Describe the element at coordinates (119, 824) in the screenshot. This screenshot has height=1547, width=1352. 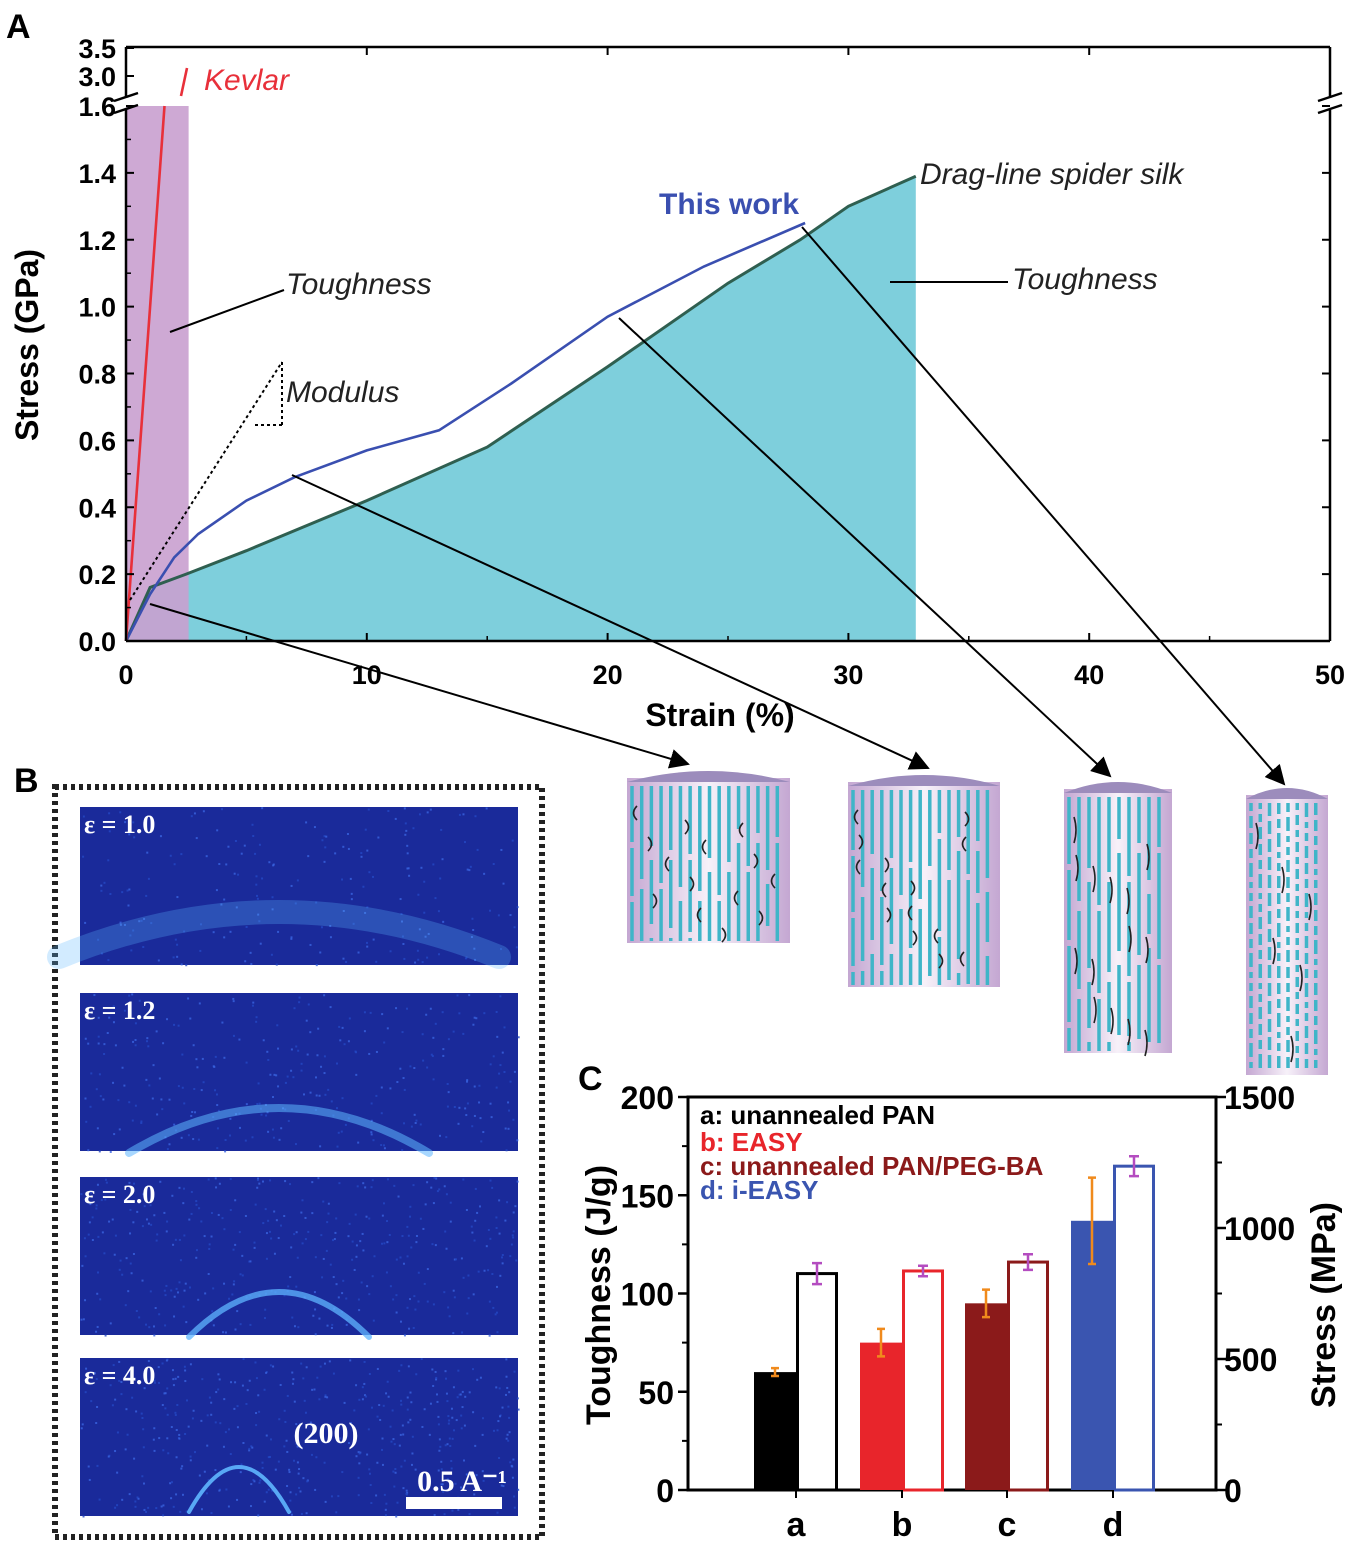
I see `strain-label: ε = 1.0` at that location.